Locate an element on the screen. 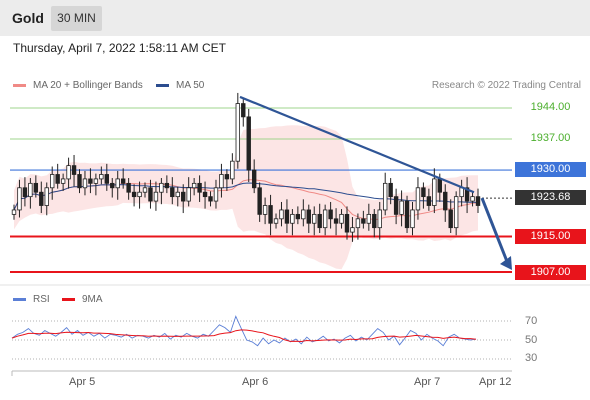  ma20-label: MA 20 + Bollinger Bands is located at coordinates (88, 85).